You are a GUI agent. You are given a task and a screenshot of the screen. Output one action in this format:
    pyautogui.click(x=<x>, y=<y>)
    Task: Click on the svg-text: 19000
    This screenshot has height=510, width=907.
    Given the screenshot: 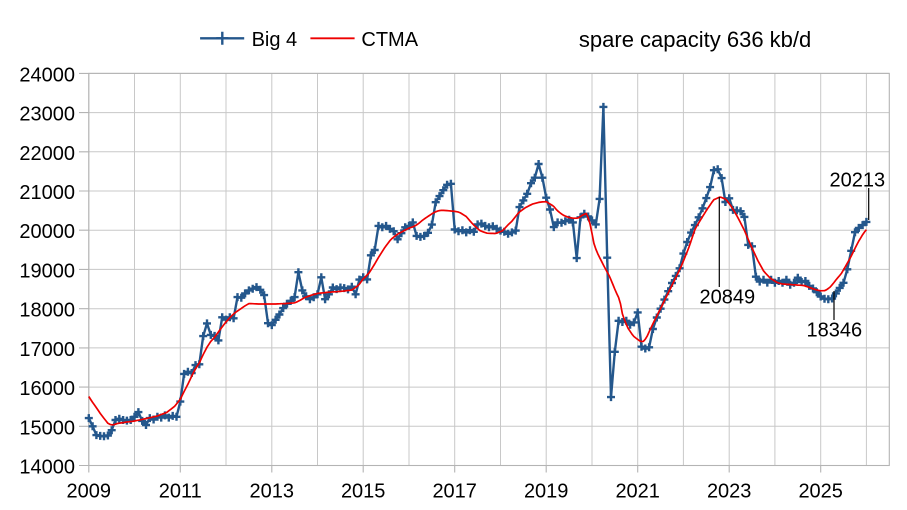 What is the action you would take?
    pyautogui.click(x=47, y=271)
    